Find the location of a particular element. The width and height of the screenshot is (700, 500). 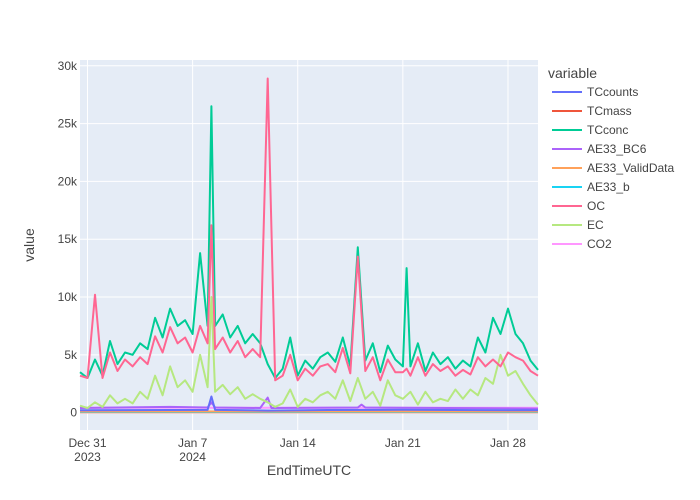

y-tick-label: 10k is located at coordinates (68, 297).